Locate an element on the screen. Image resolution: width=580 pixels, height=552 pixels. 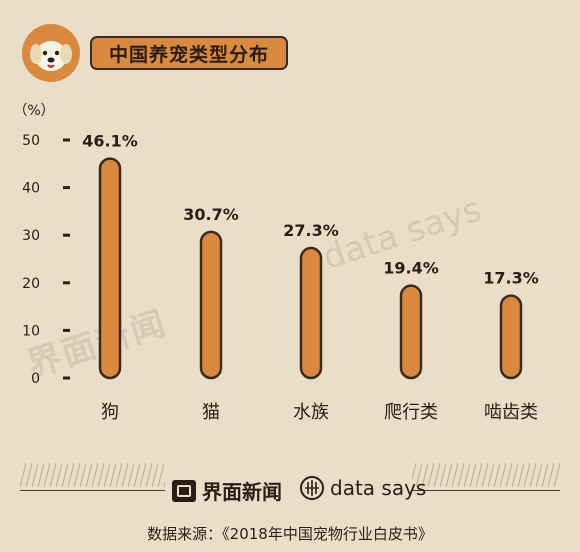
datasays-logo-icon is located at coordinates (312, 488).